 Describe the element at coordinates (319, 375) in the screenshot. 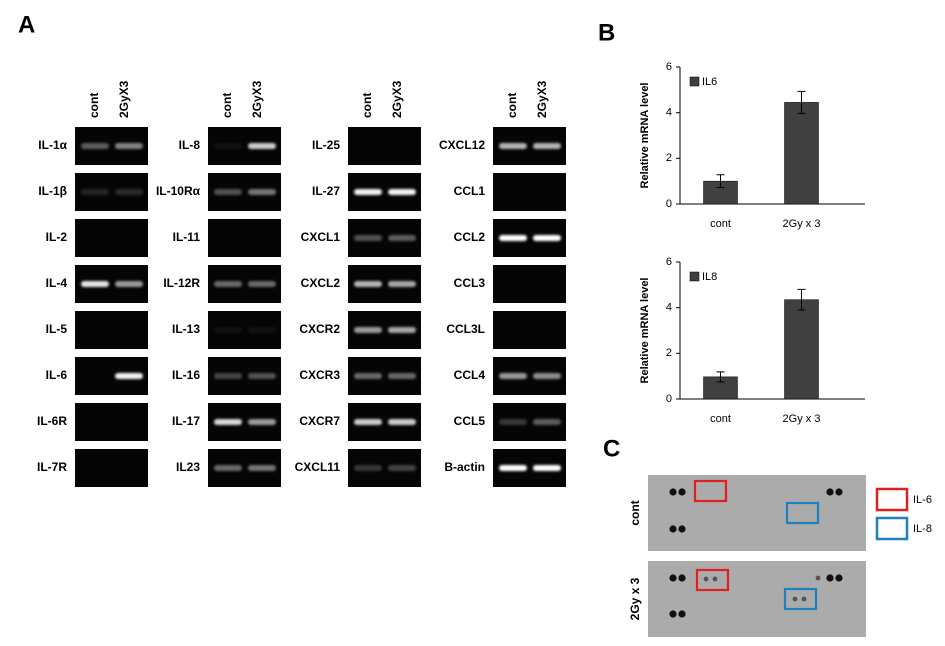

I see `gene-label: CXCR3` at that location.